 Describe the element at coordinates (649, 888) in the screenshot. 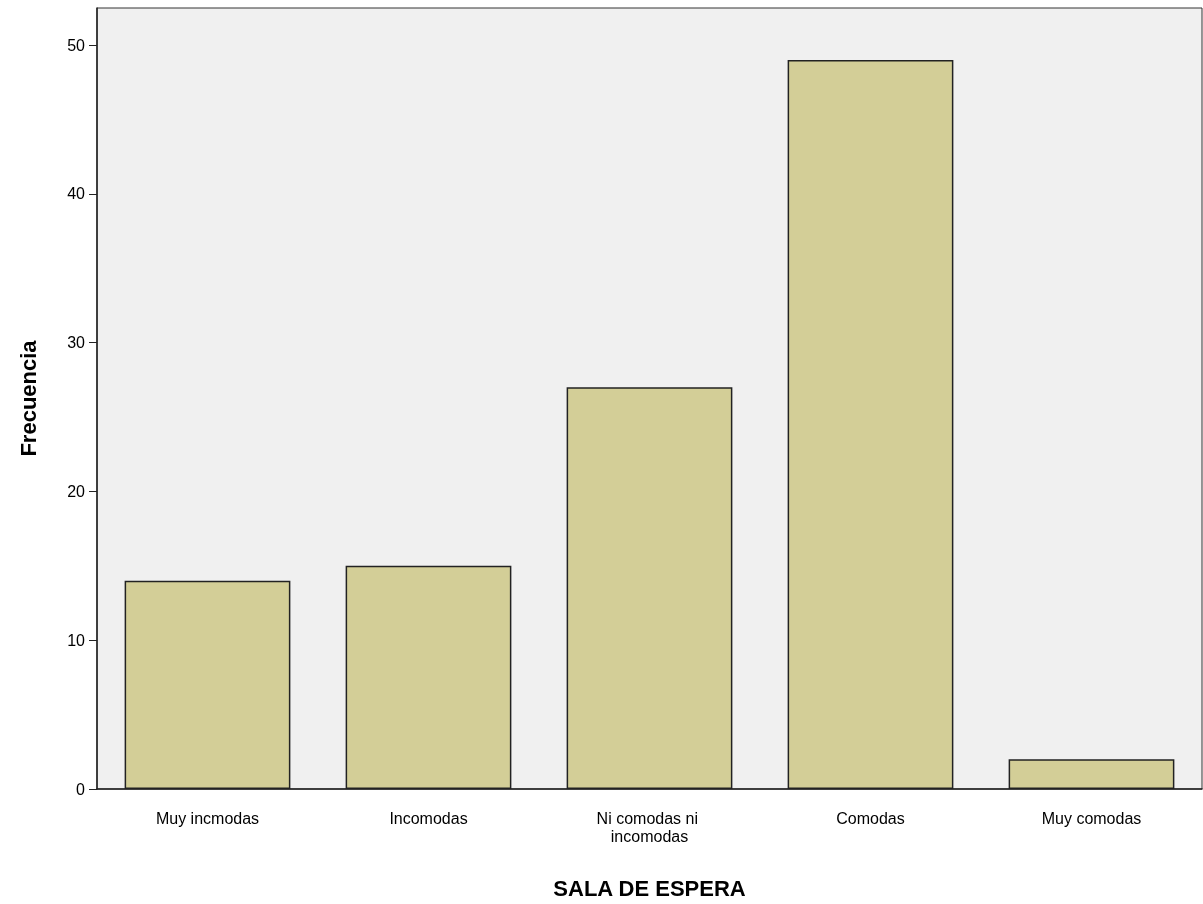

I see `x-axis-title: SALA DE ESPERA` at that location.